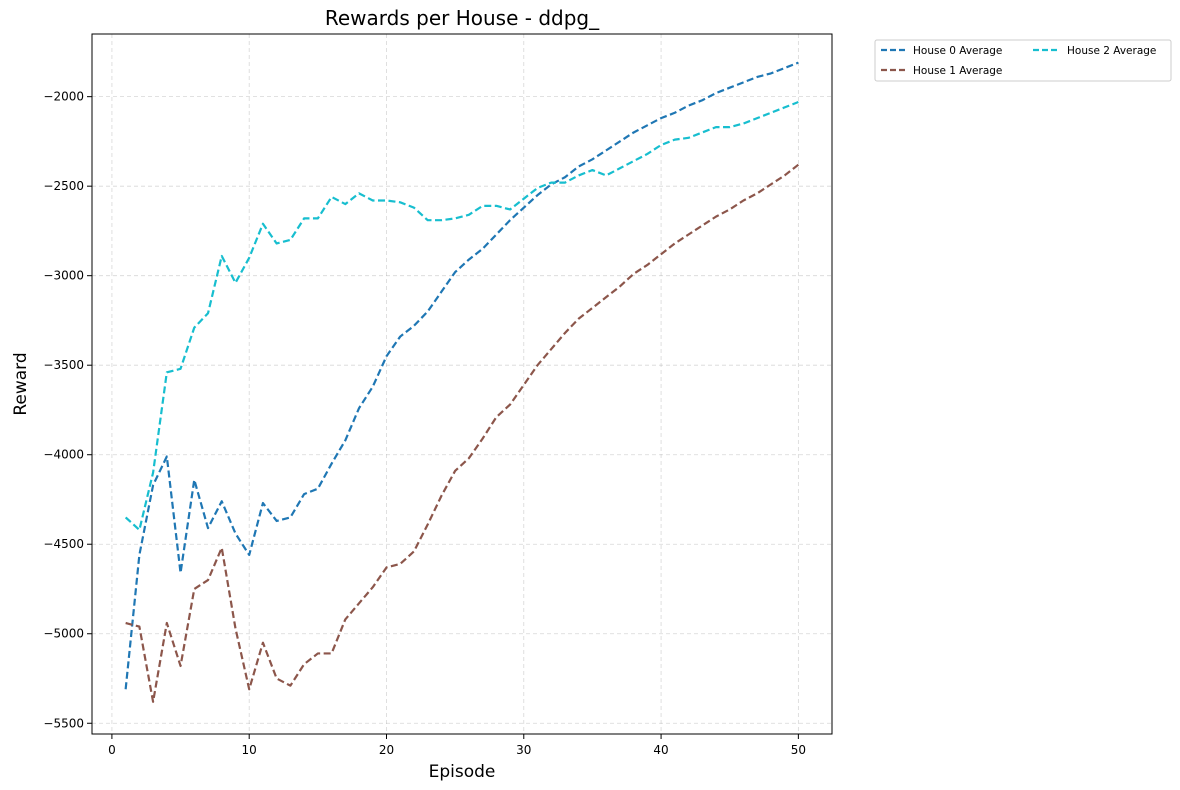 The width and height of the screenshot is (1180, 790). What do you see at coordinates (386, 750) in the screenshot?
I see `x-tick-label: 20` at bounding box center [386, 750].